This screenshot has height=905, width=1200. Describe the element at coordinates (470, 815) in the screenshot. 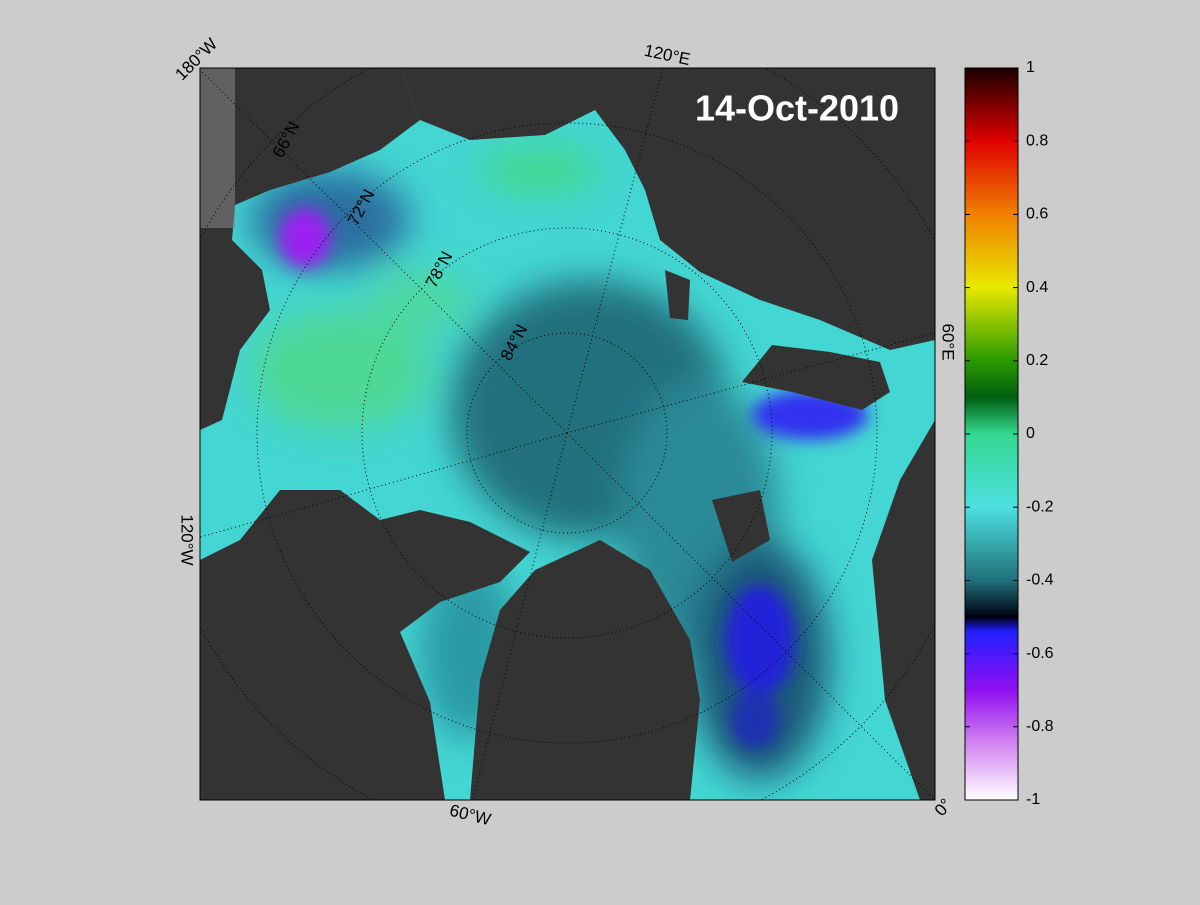

I see `longitude-label: 60°W` at that location.